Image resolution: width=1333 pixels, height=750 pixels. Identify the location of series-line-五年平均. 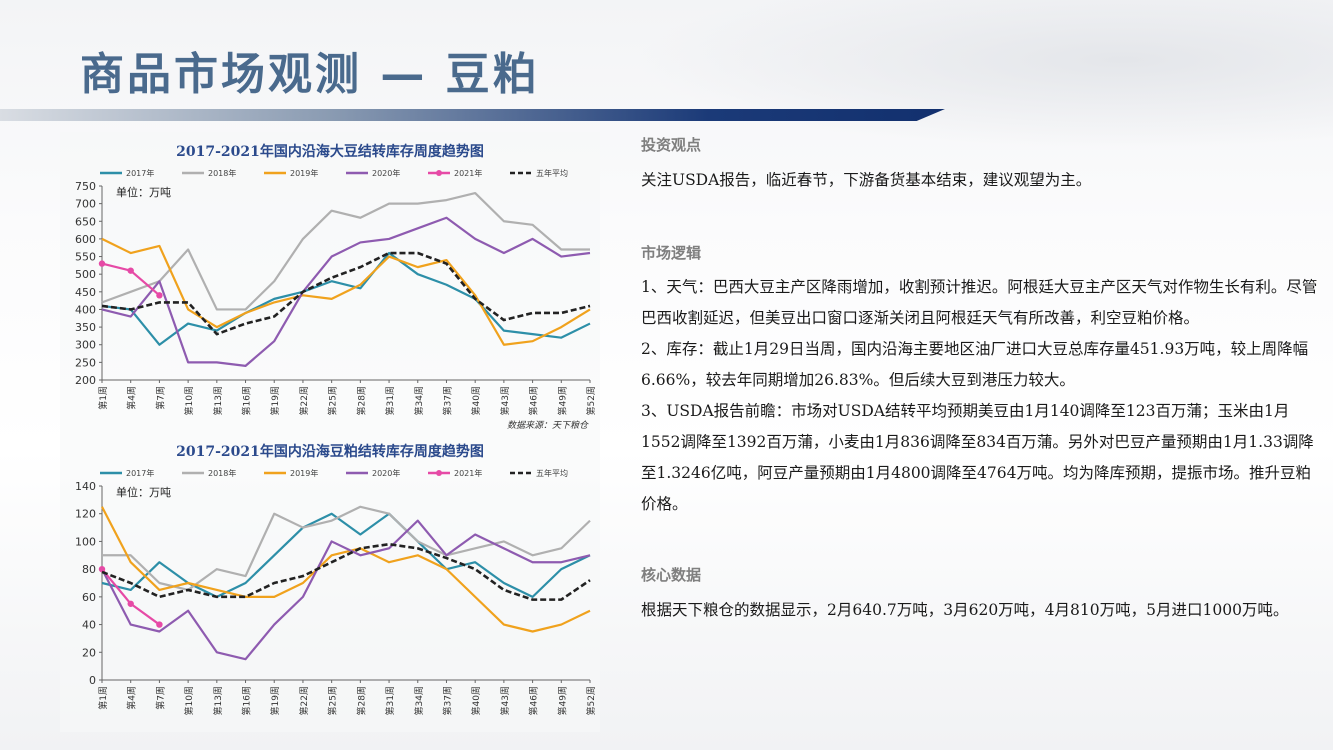
(346, 571).